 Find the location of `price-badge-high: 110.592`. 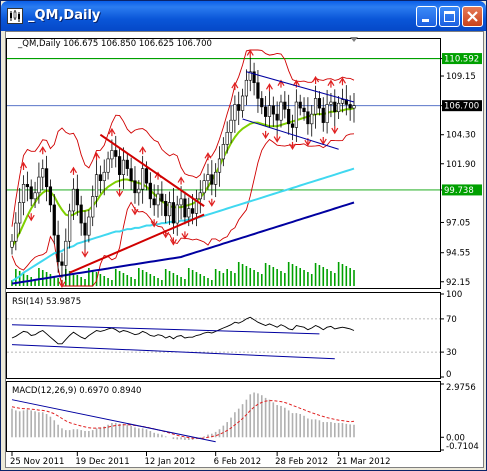

price-badge-high: 110.592 is located at coordinates (462, 59).